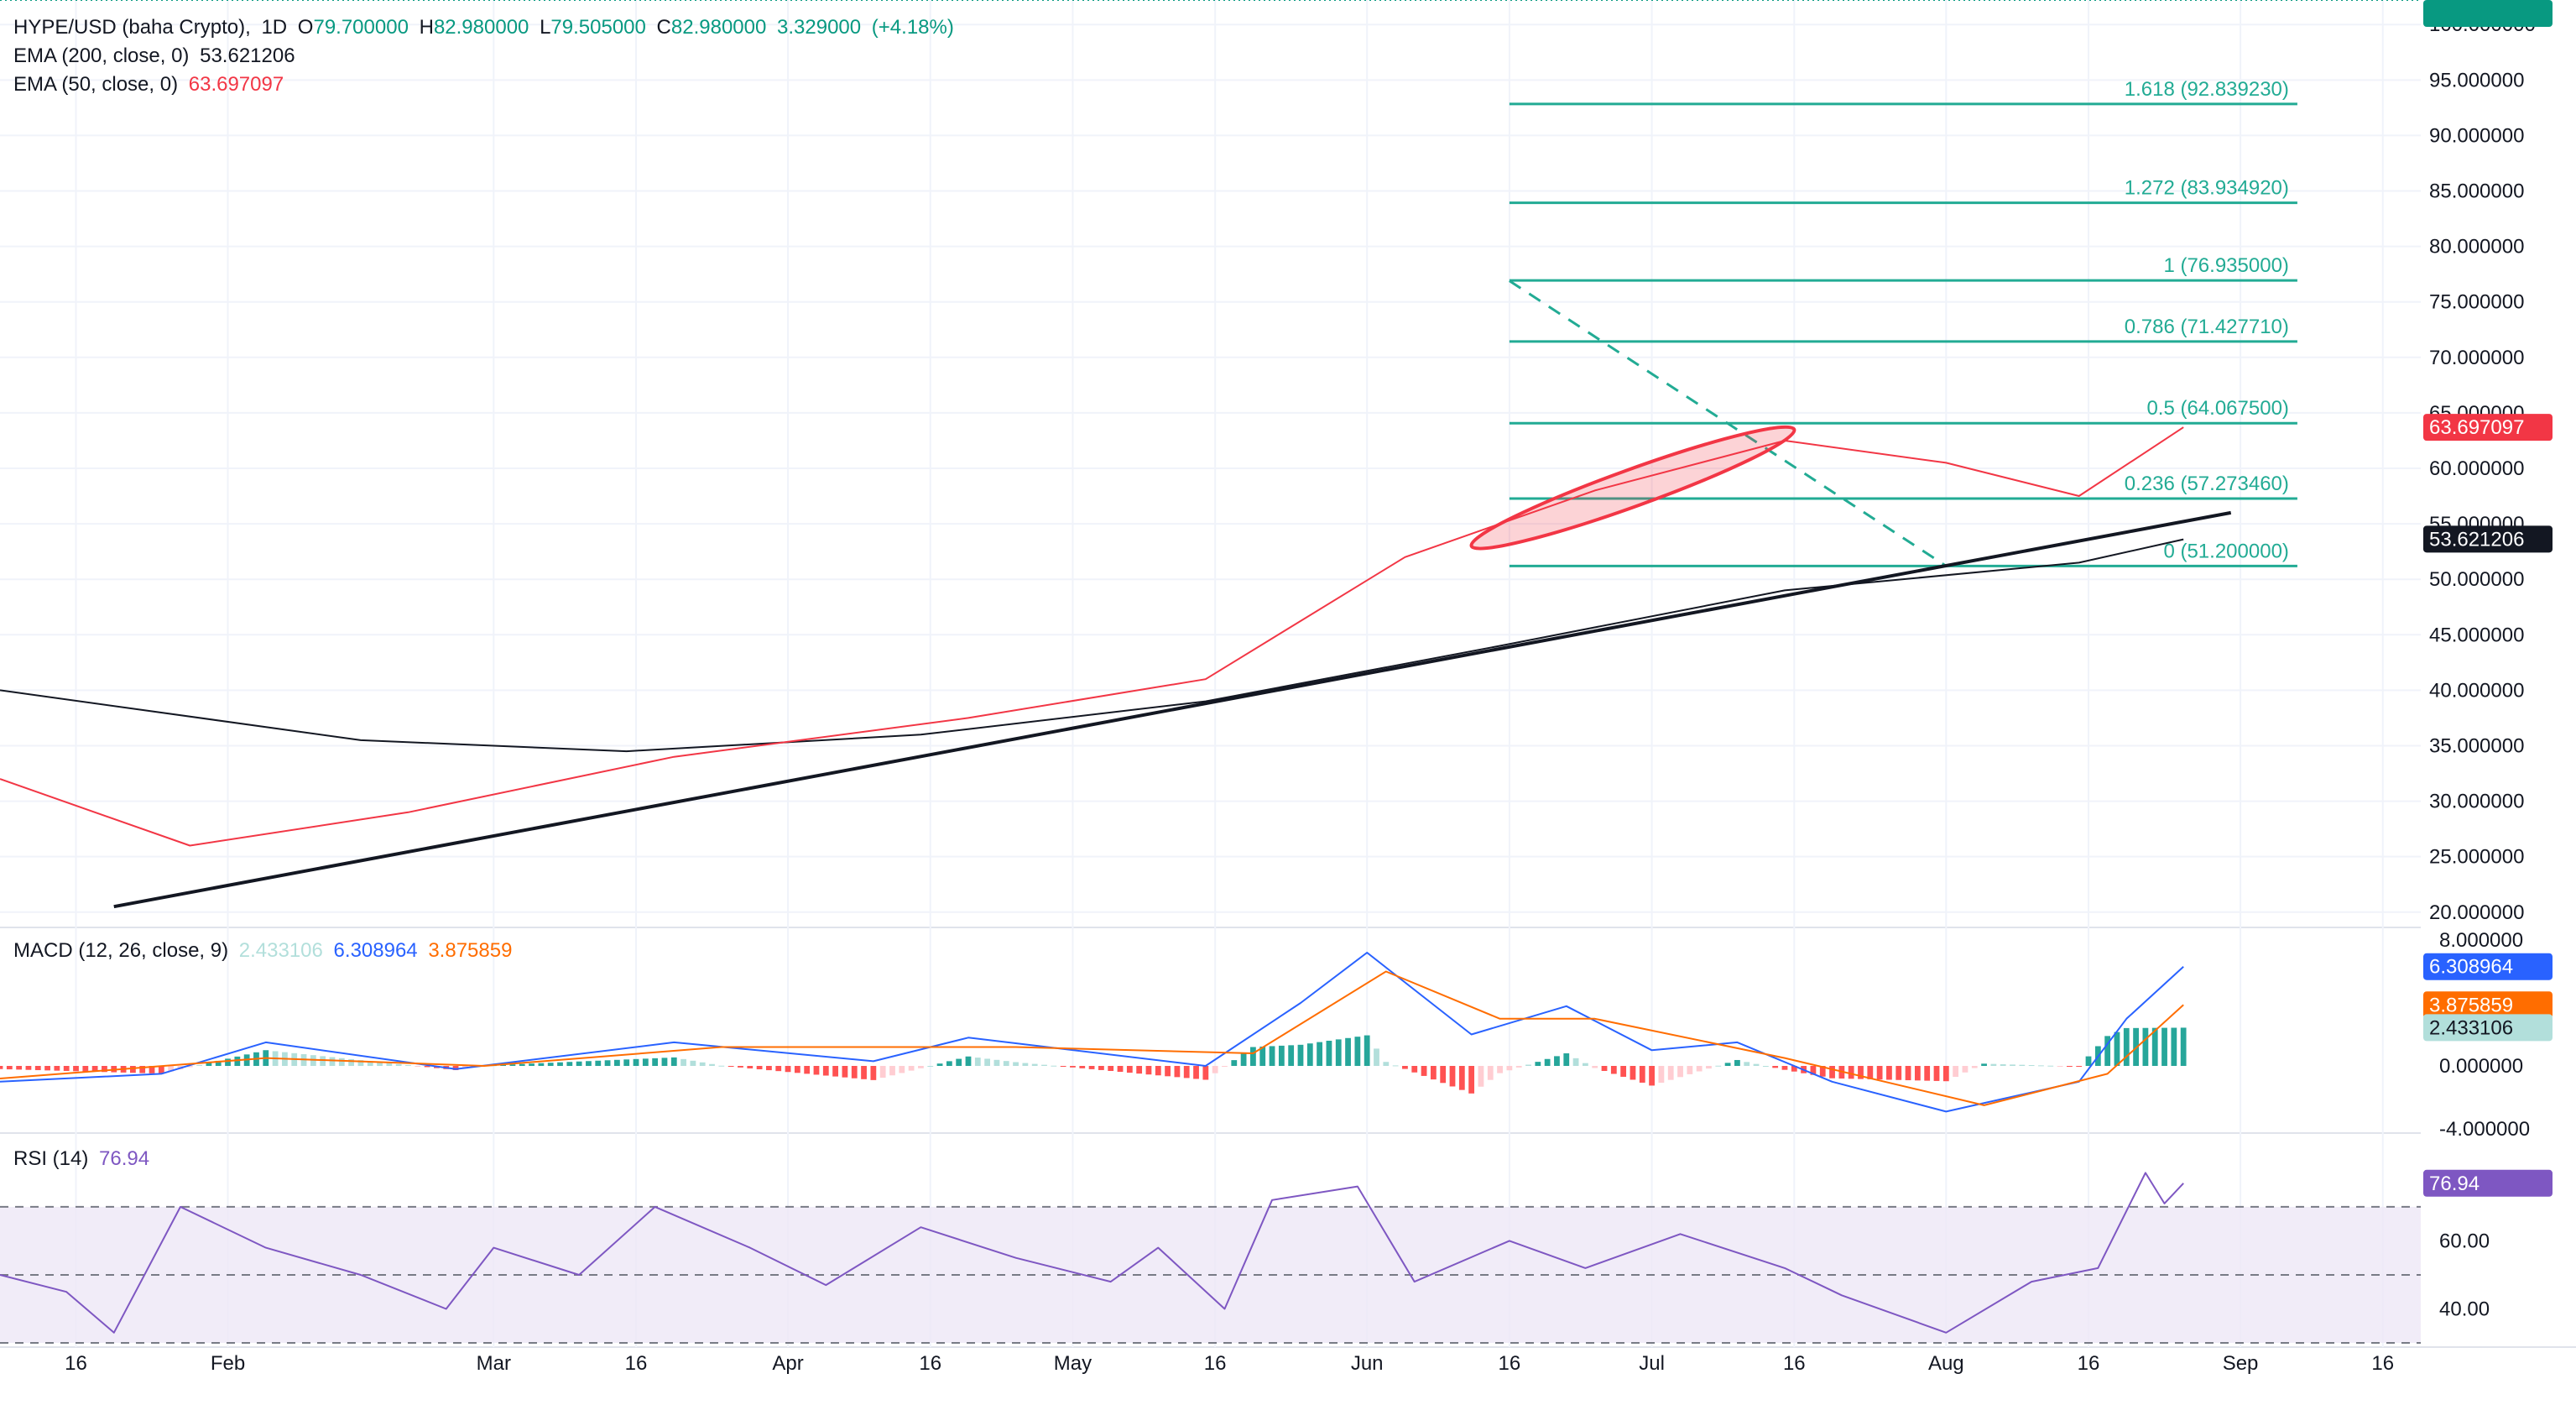  Describe the element at coordinates (2476, 2) in the screenshot. I see `last-price-badge: 82.980000` at that location.